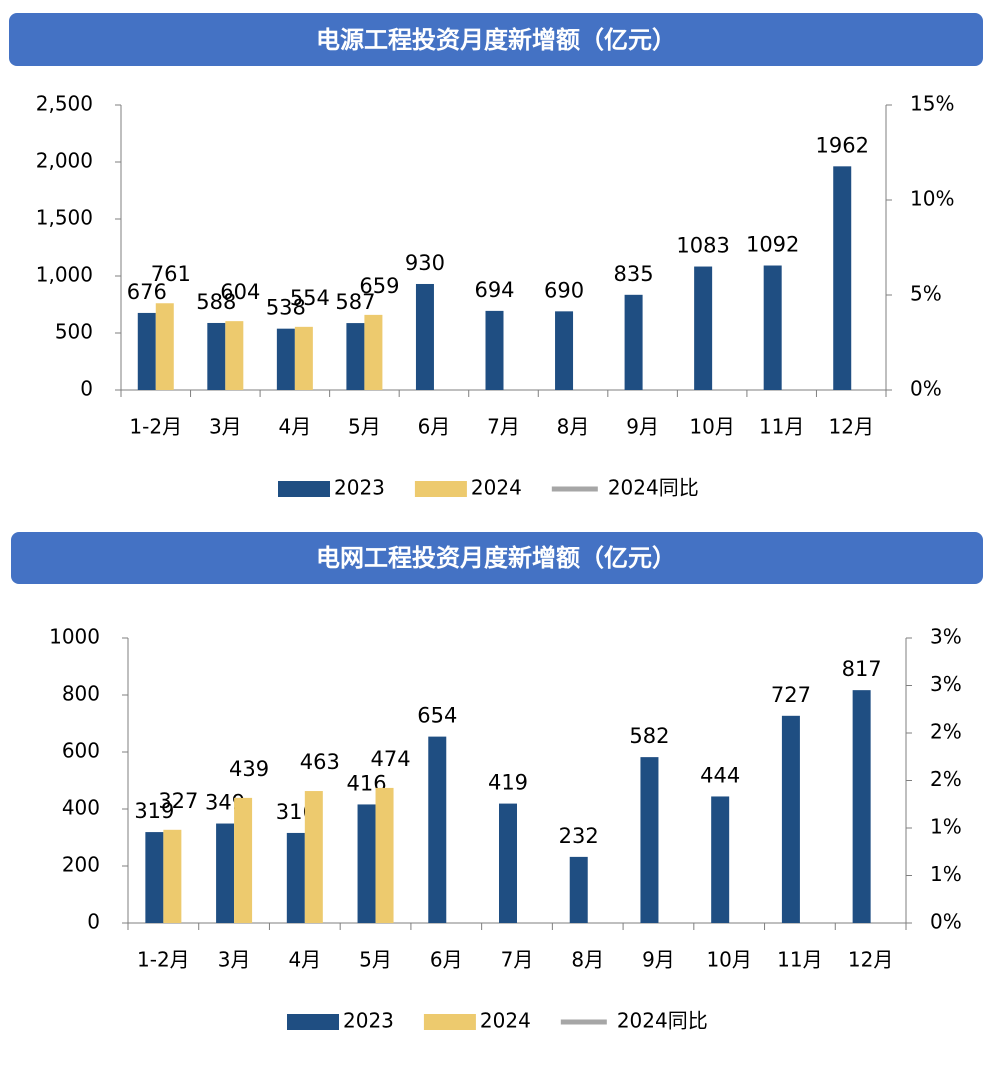 The image size is (986, 1071). What do you see at coordinates (74, 637) in the screenshot?
I see `y-tick-label: 1000` at bounding box center [74, 637].